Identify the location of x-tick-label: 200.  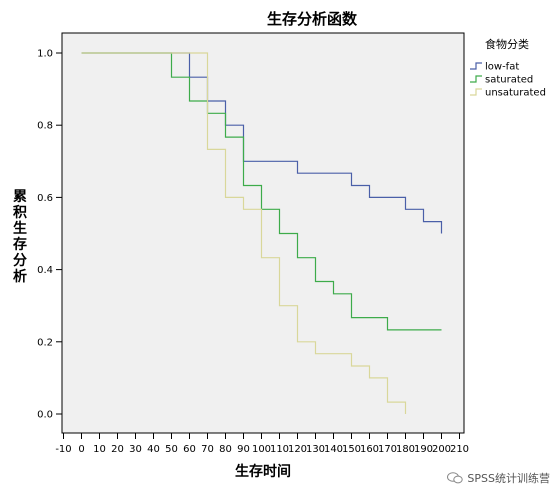
(441, 449).